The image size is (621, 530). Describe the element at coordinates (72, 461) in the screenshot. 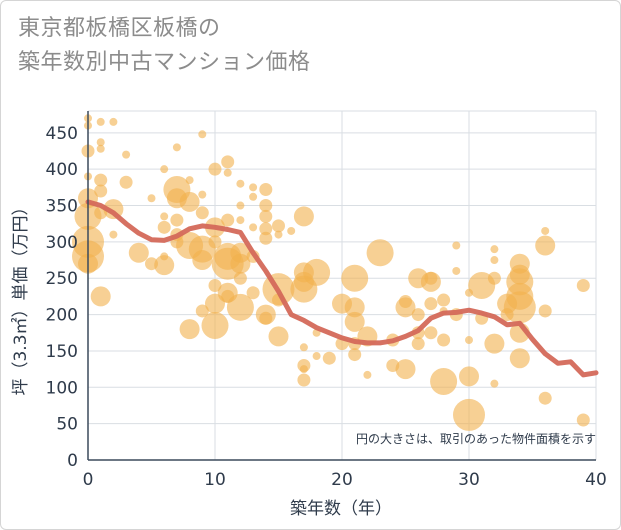

I see `y-tick-label: 0` at that location.